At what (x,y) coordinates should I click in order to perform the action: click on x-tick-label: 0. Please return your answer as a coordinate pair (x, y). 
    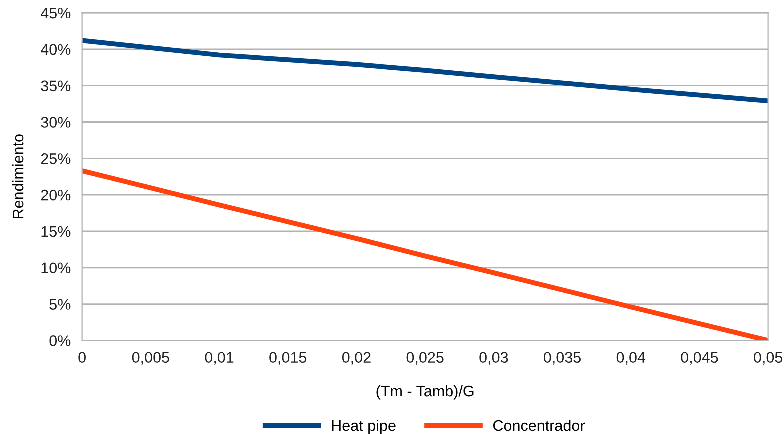
    Looking at the image, I should click on (82, 358).